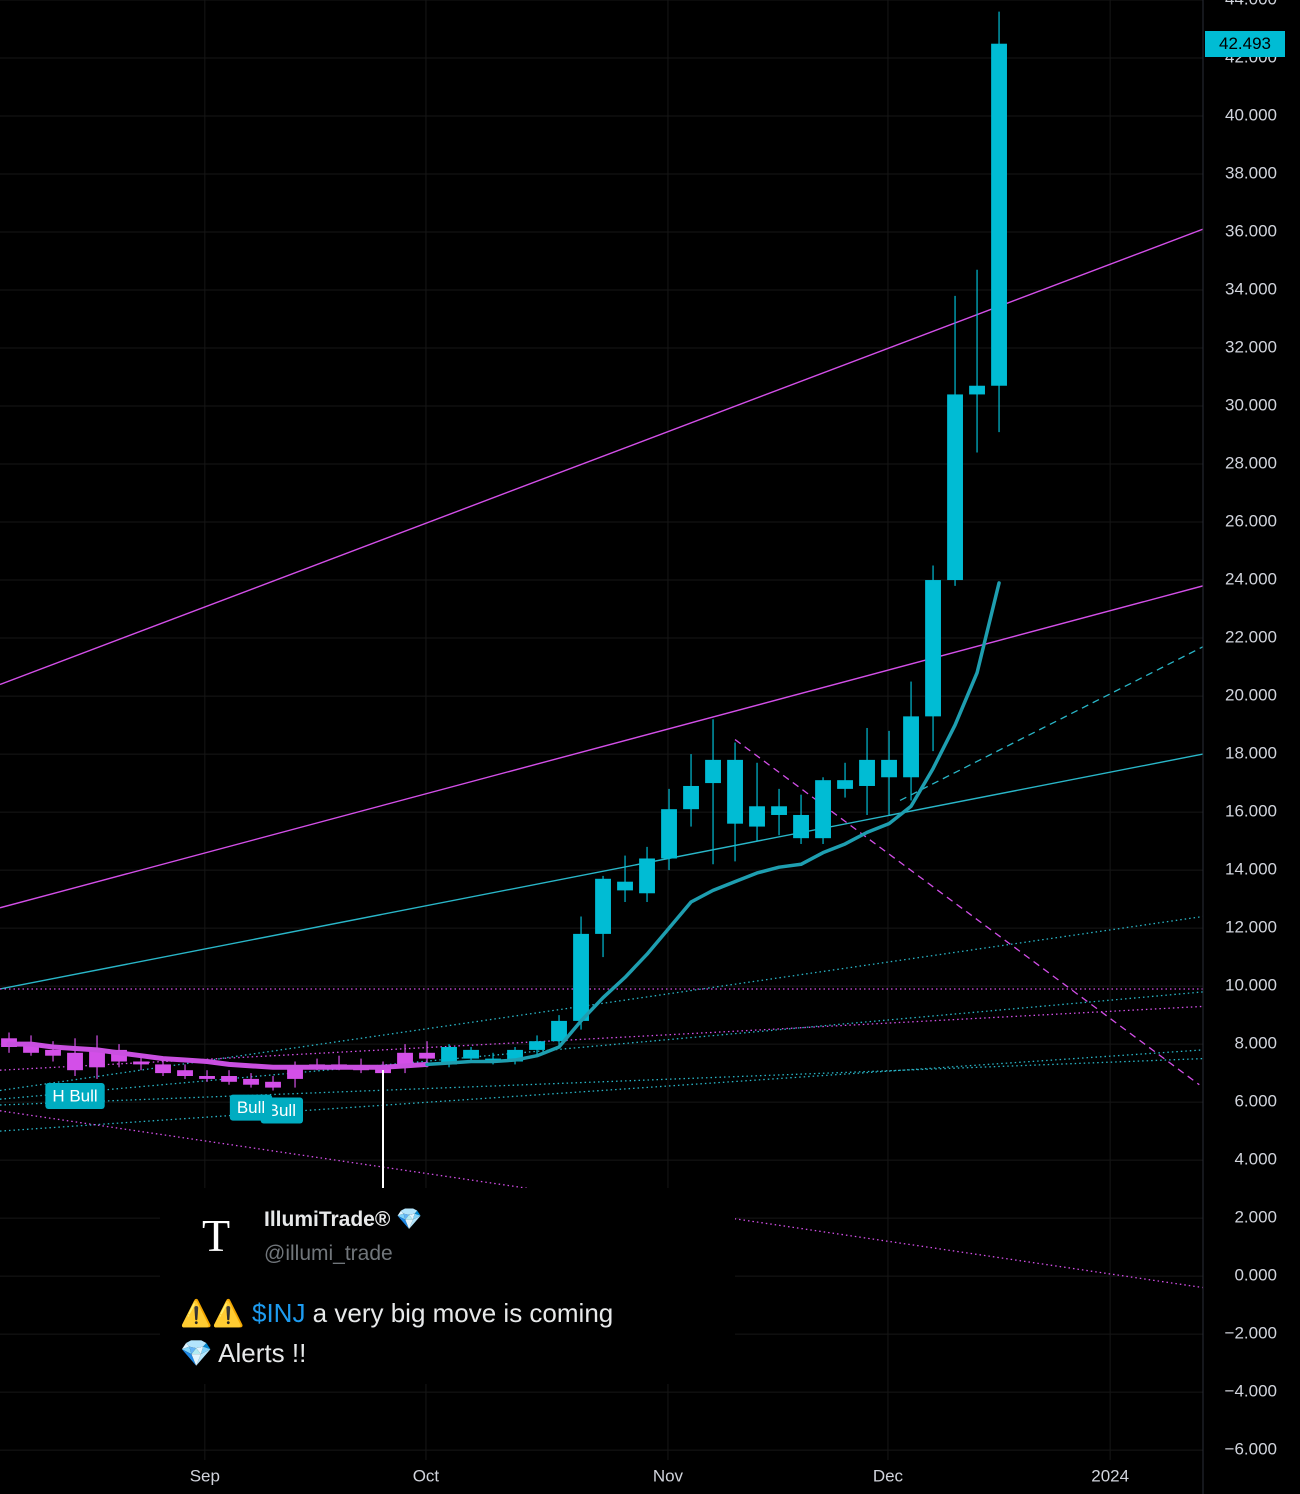  I want to click on y-tick-label: 0.000, so click(1255, 1275).